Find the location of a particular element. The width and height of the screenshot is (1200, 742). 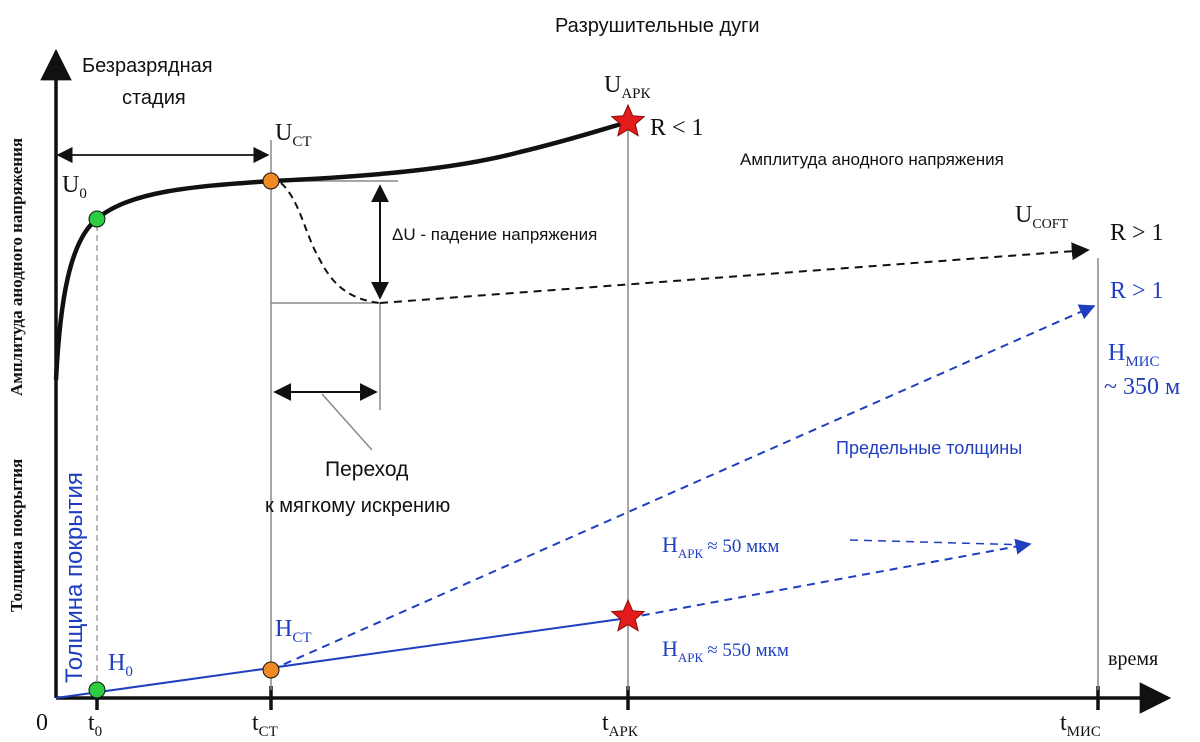

u0-label: U0 is located at coordinates (74, 187).